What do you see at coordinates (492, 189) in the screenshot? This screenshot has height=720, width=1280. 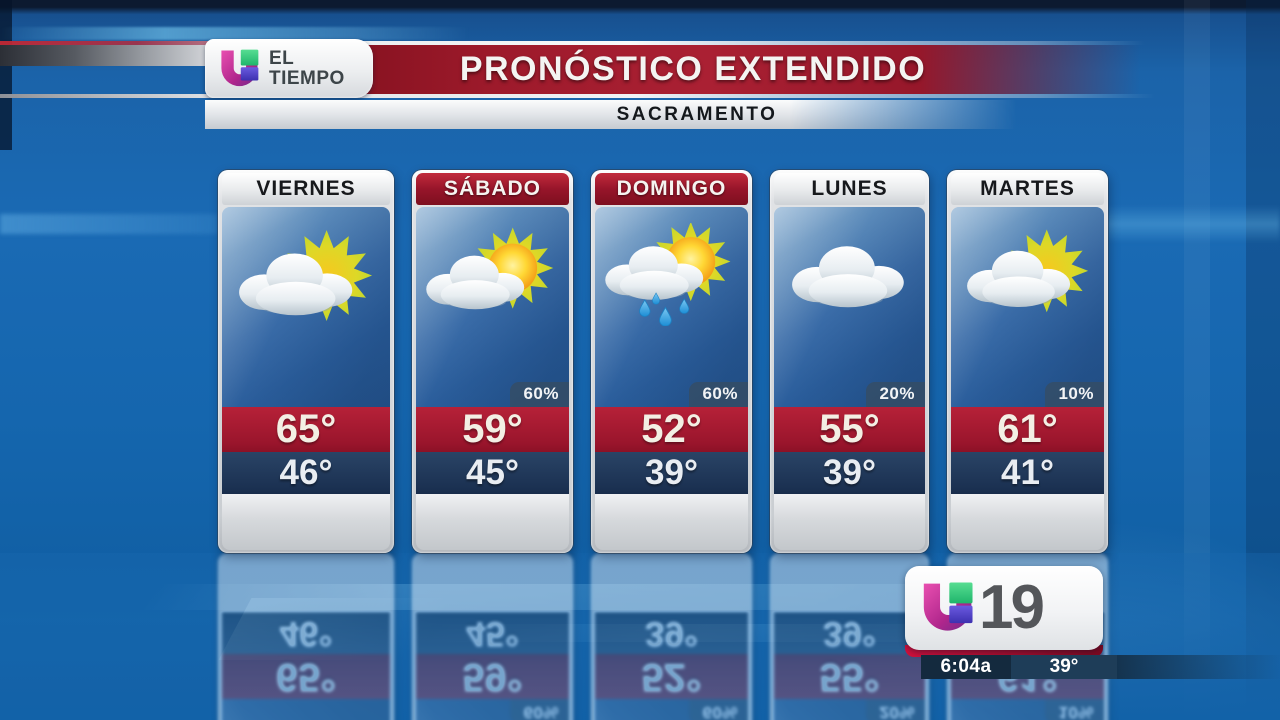 I see `day-label: SÁBADO` at bounding box center [492, 189].